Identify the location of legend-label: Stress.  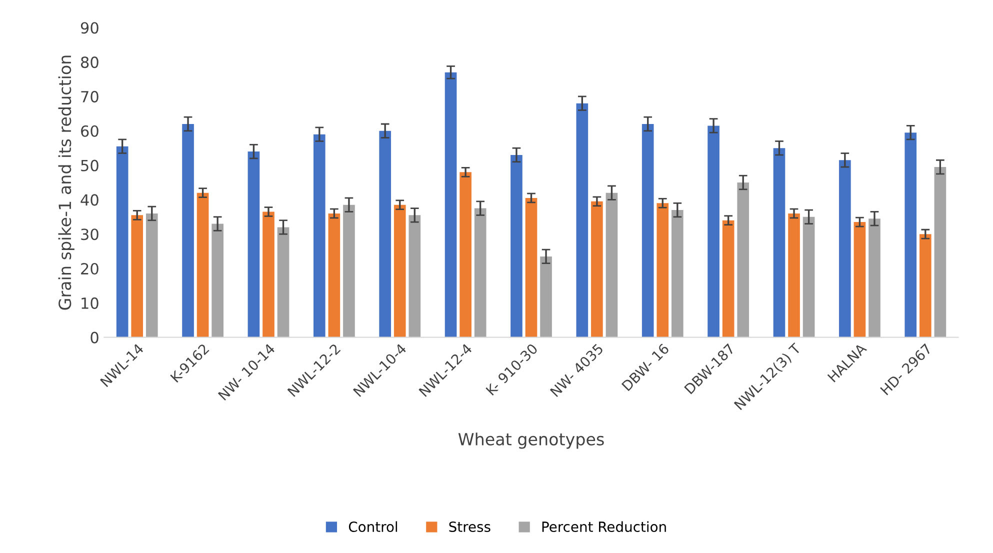
(469, 527).